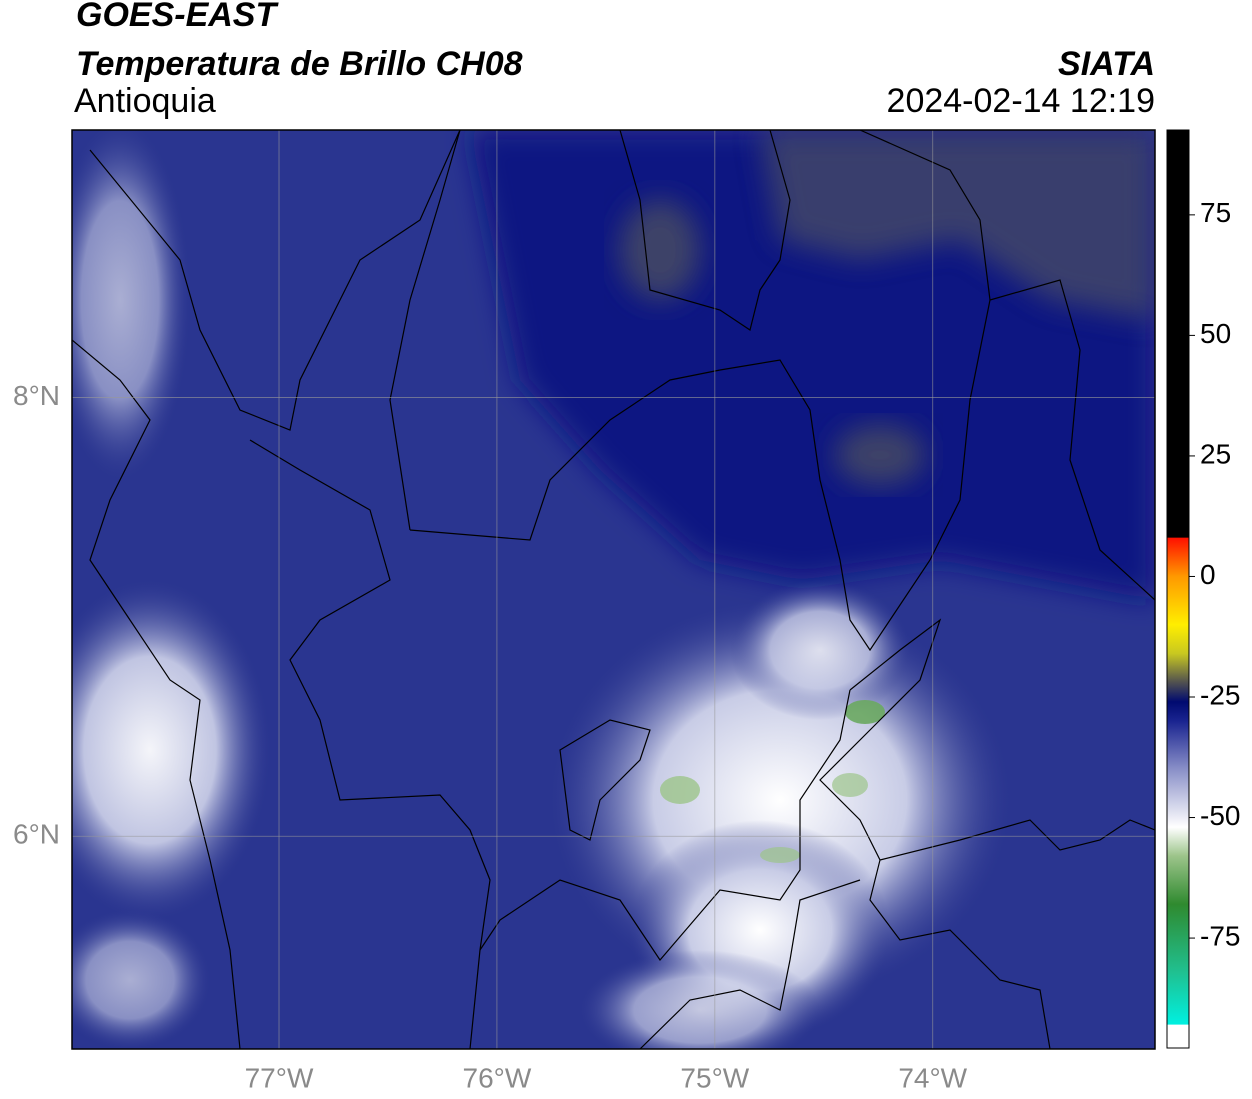 The width and height of the screenshot is (1252, 1099). What do you see at coordinates (177, 17) in the screenshot?
I see `satellite-title: GOES-EAST` at bounding box center [177, 17].